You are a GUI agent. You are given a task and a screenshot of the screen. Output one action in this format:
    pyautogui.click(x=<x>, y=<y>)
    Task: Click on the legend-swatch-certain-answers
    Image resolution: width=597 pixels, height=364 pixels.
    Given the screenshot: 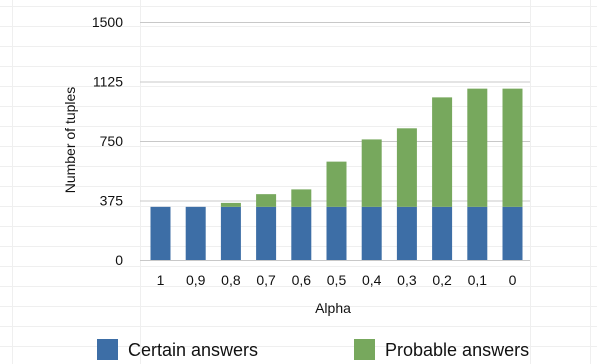 What is the action you would take?
    pyautogui.click(x=107, y=349)
    